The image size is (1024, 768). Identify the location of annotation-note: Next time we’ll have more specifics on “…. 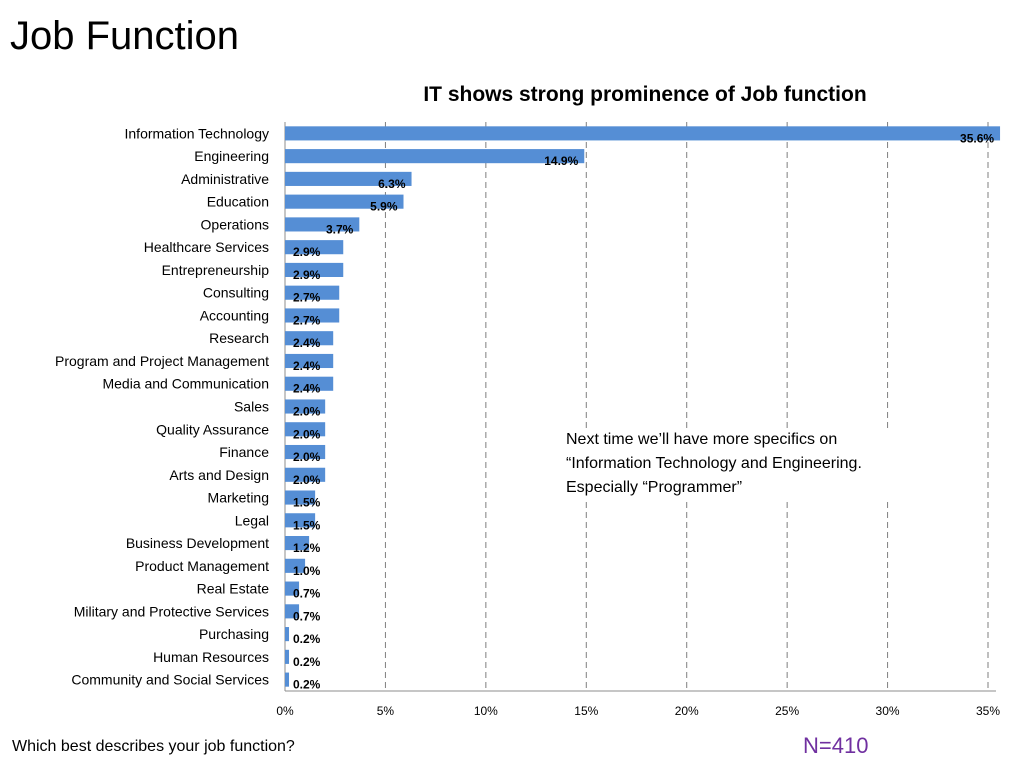
(756, 464).